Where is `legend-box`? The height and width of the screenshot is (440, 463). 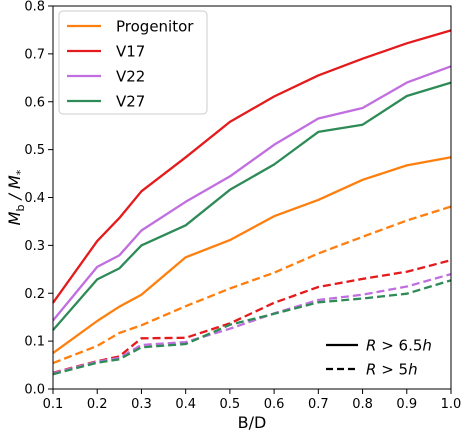 legend-box is located at coordinates (133, 62).